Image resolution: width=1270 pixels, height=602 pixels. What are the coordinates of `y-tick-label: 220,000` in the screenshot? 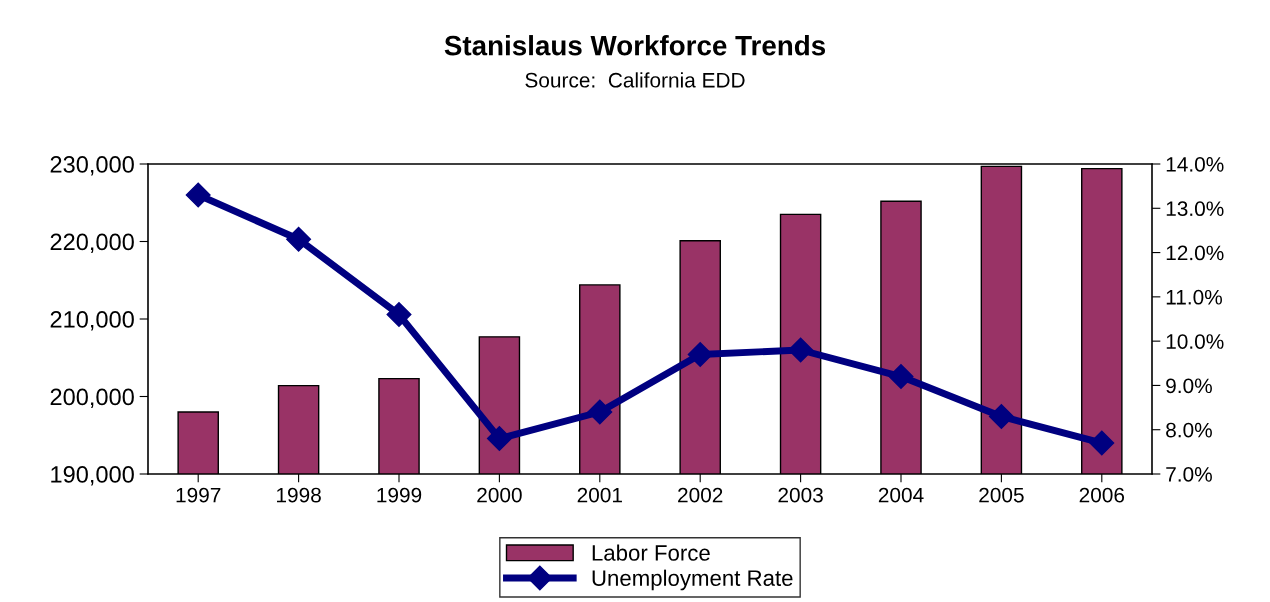 It's located at (92, 243).